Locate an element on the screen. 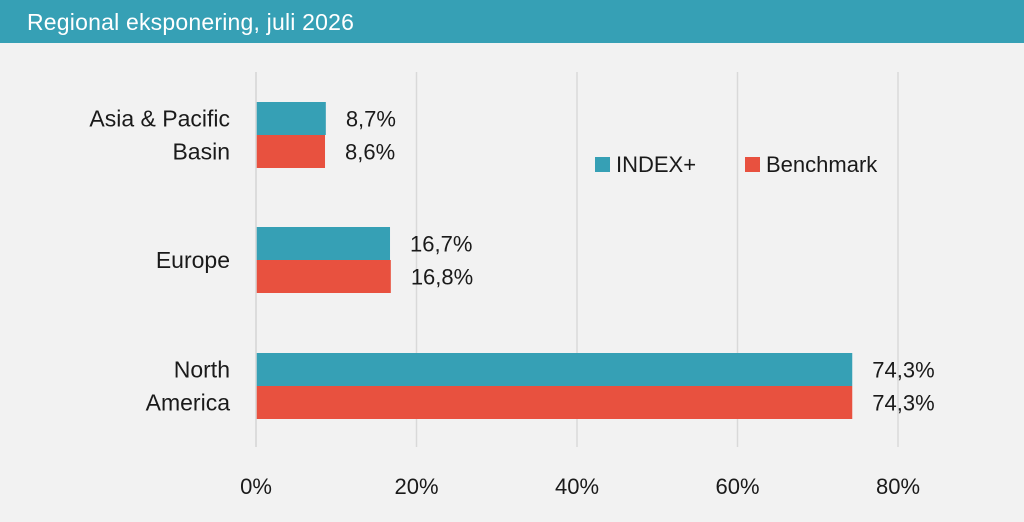 This screenshot has height=522, width=1024. category-label: Basin is located at coordinates (201, 152).